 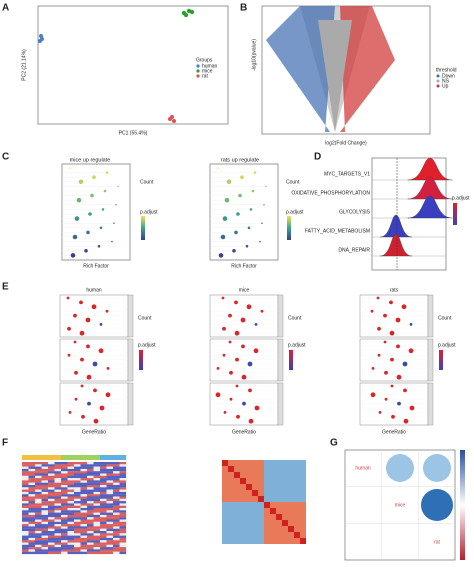 I want to click on legend-title: threshold, so click(x=446, y=70).